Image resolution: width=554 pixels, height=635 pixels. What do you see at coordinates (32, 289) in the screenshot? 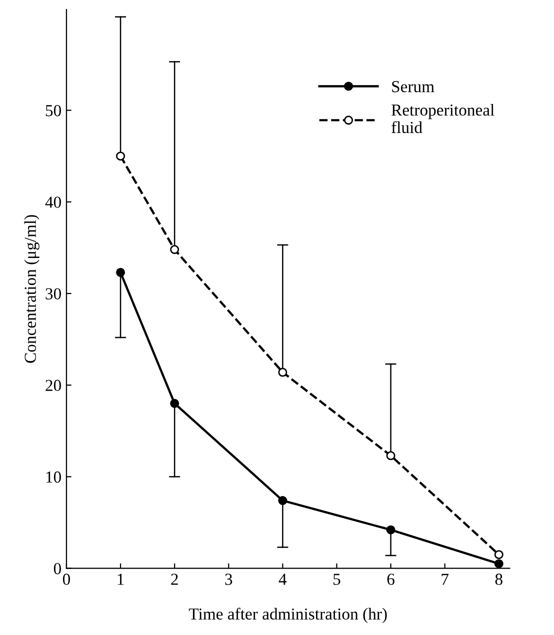
I see `y-axis-title: Concentration (μg/ml)` at bounding box center [32, 289].